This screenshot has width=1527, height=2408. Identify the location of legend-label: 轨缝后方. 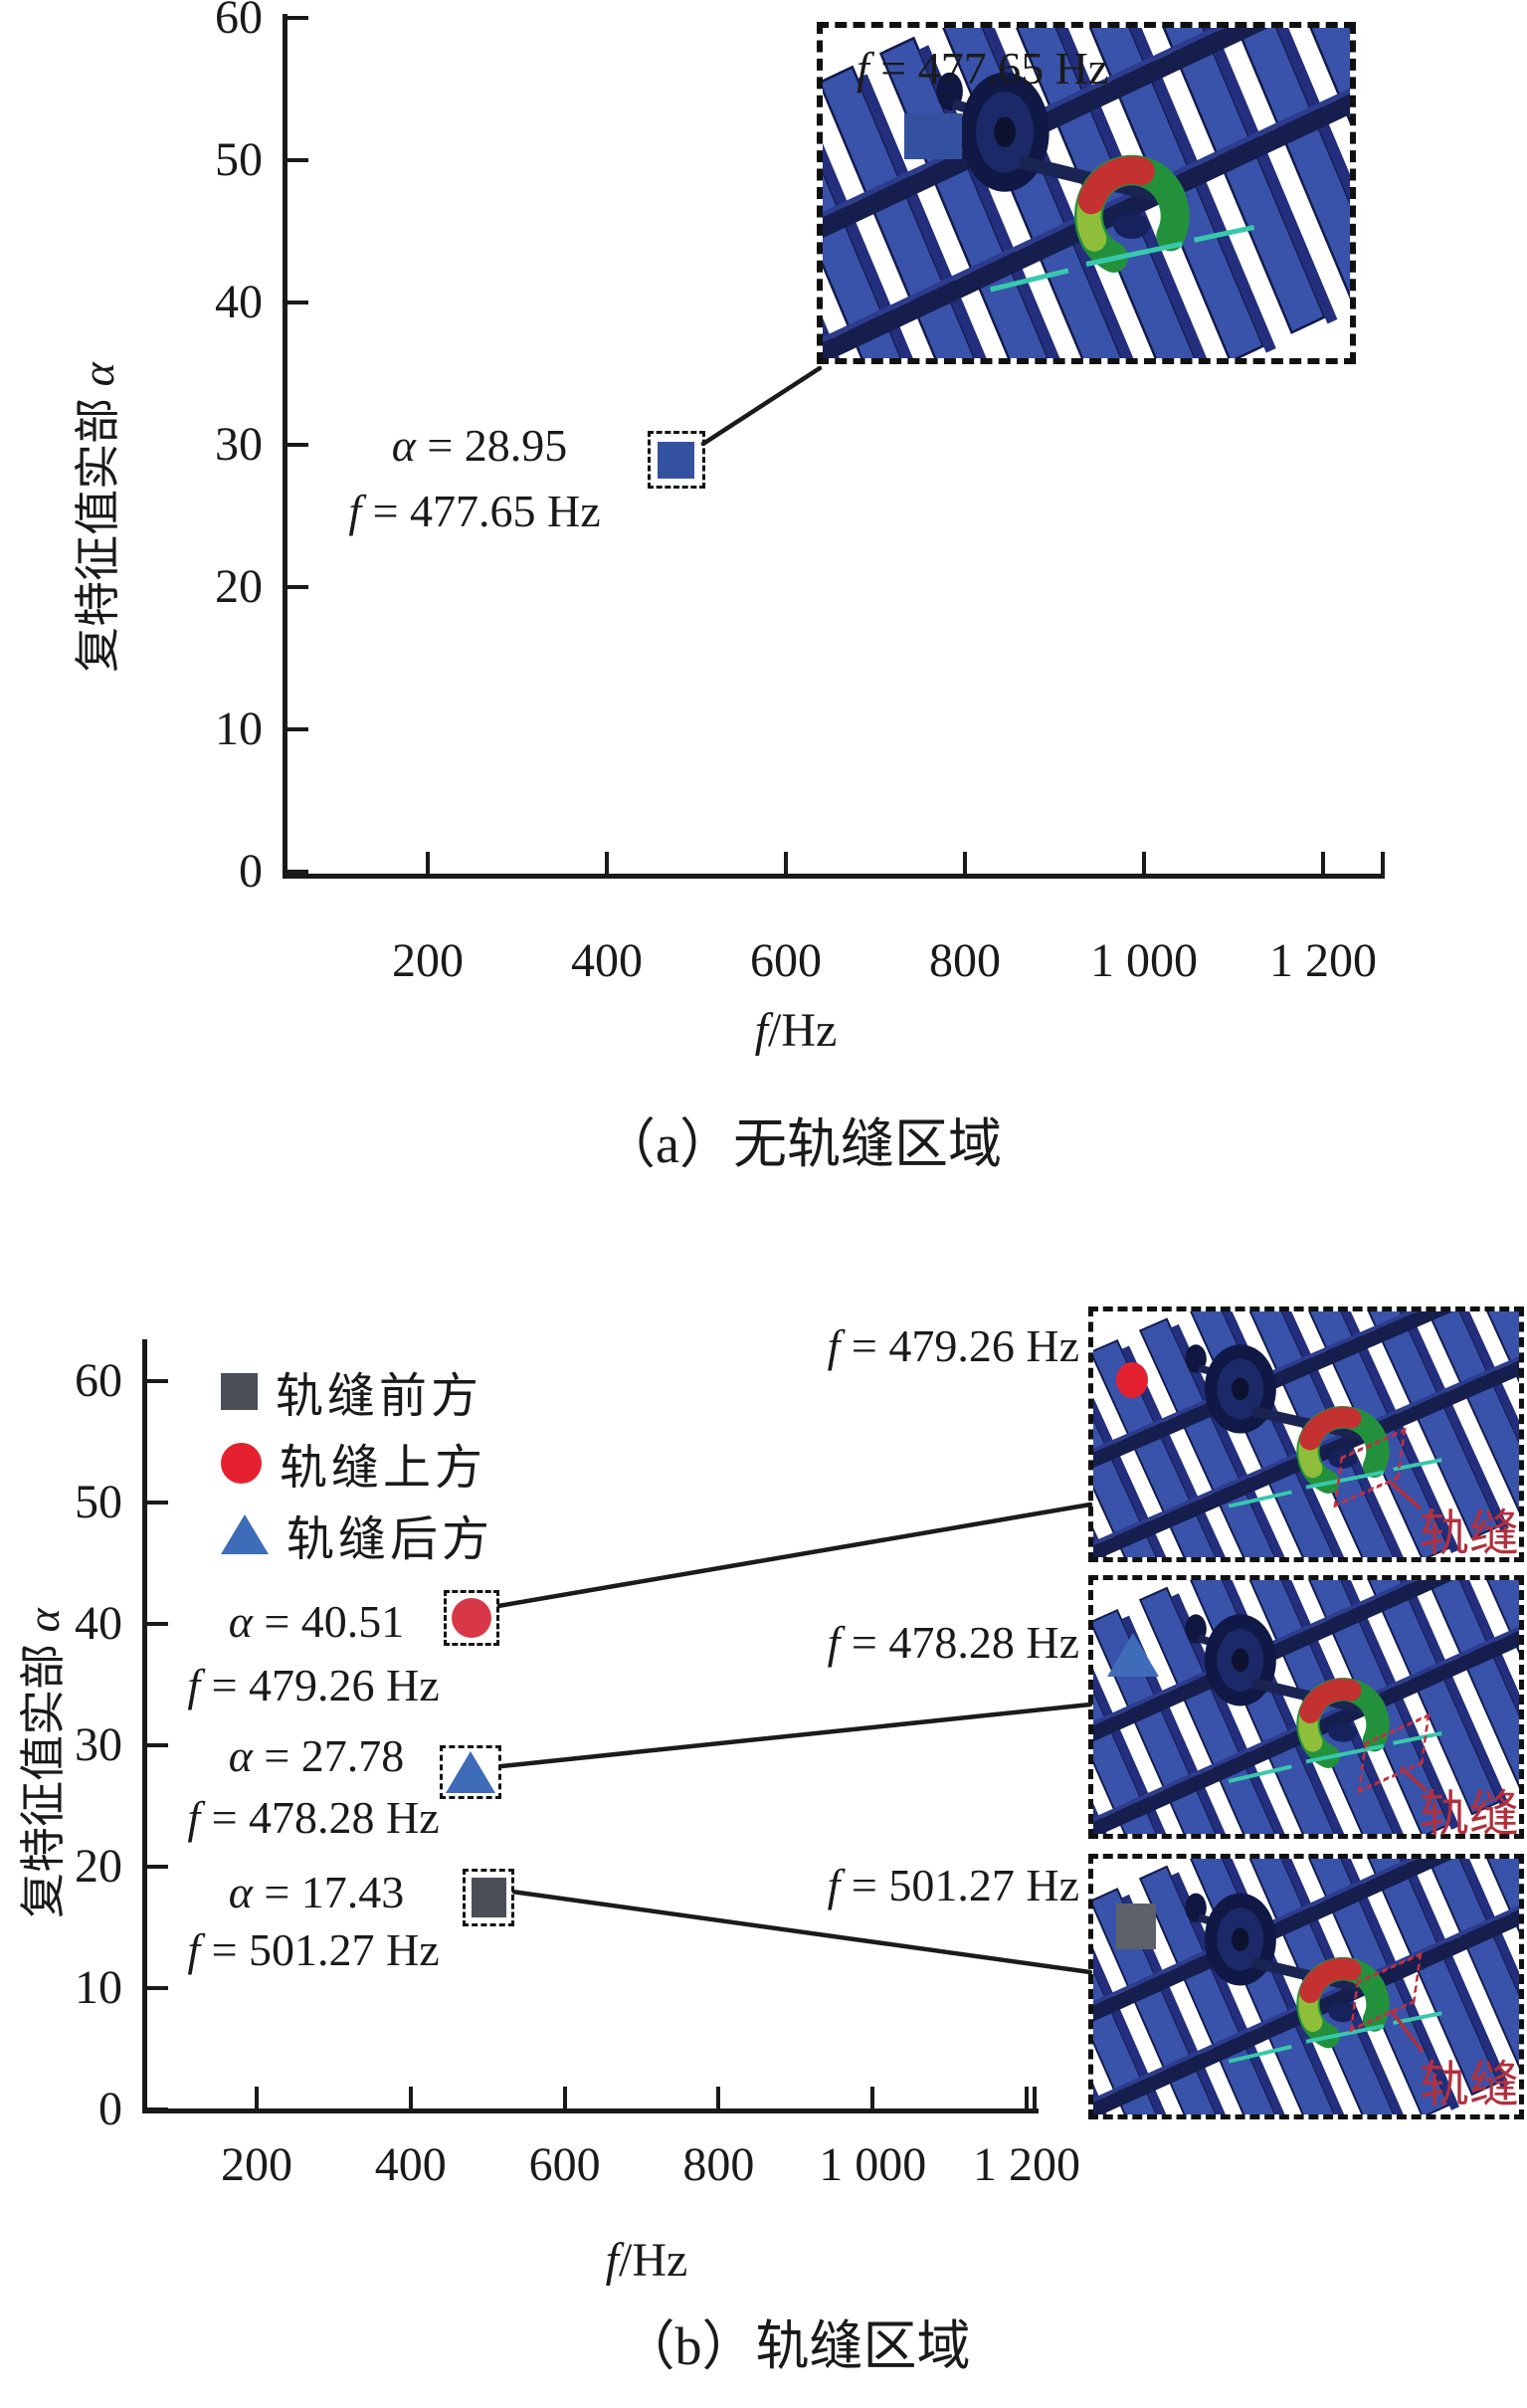
(390, 1539).